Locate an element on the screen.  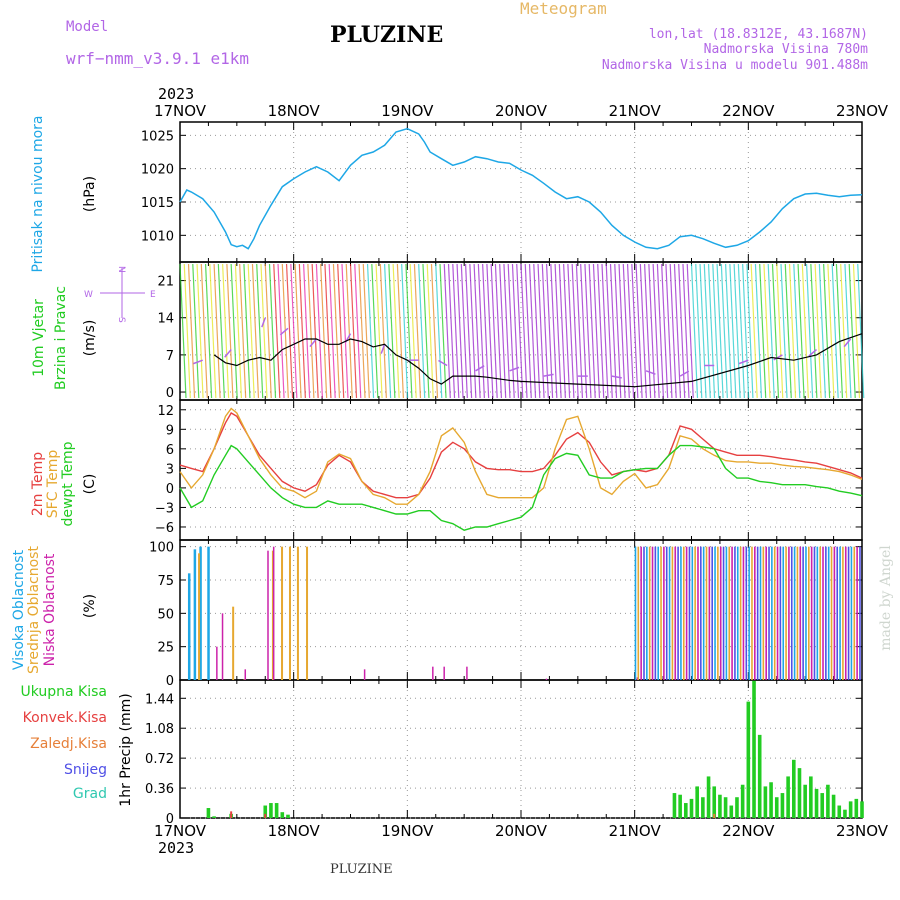
x-tick-label-top: 21NOV is located at coordinates (635, 111).